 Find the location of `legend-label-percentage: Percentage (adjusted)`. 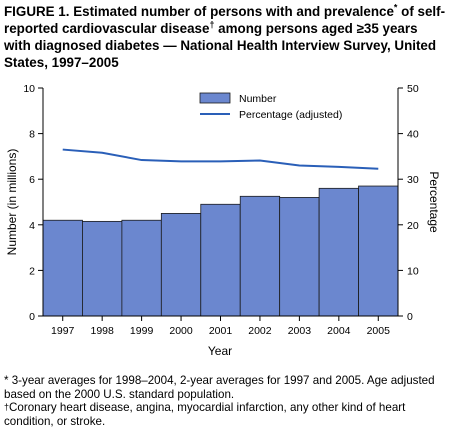

legend-label-percentage: Percentage (adjusted) is located at coordinates (290, 115).